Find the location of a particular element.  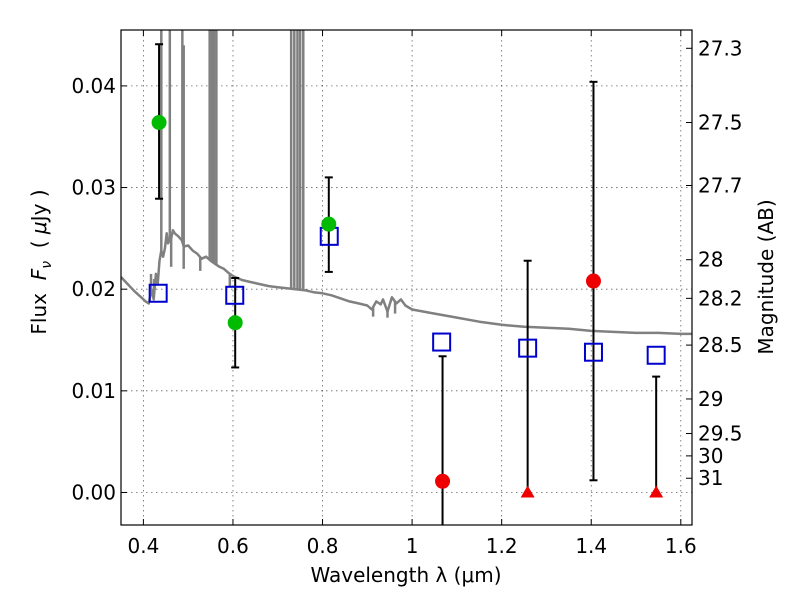

x-tick-label: 0.4 is located at coordinates (143, 546).